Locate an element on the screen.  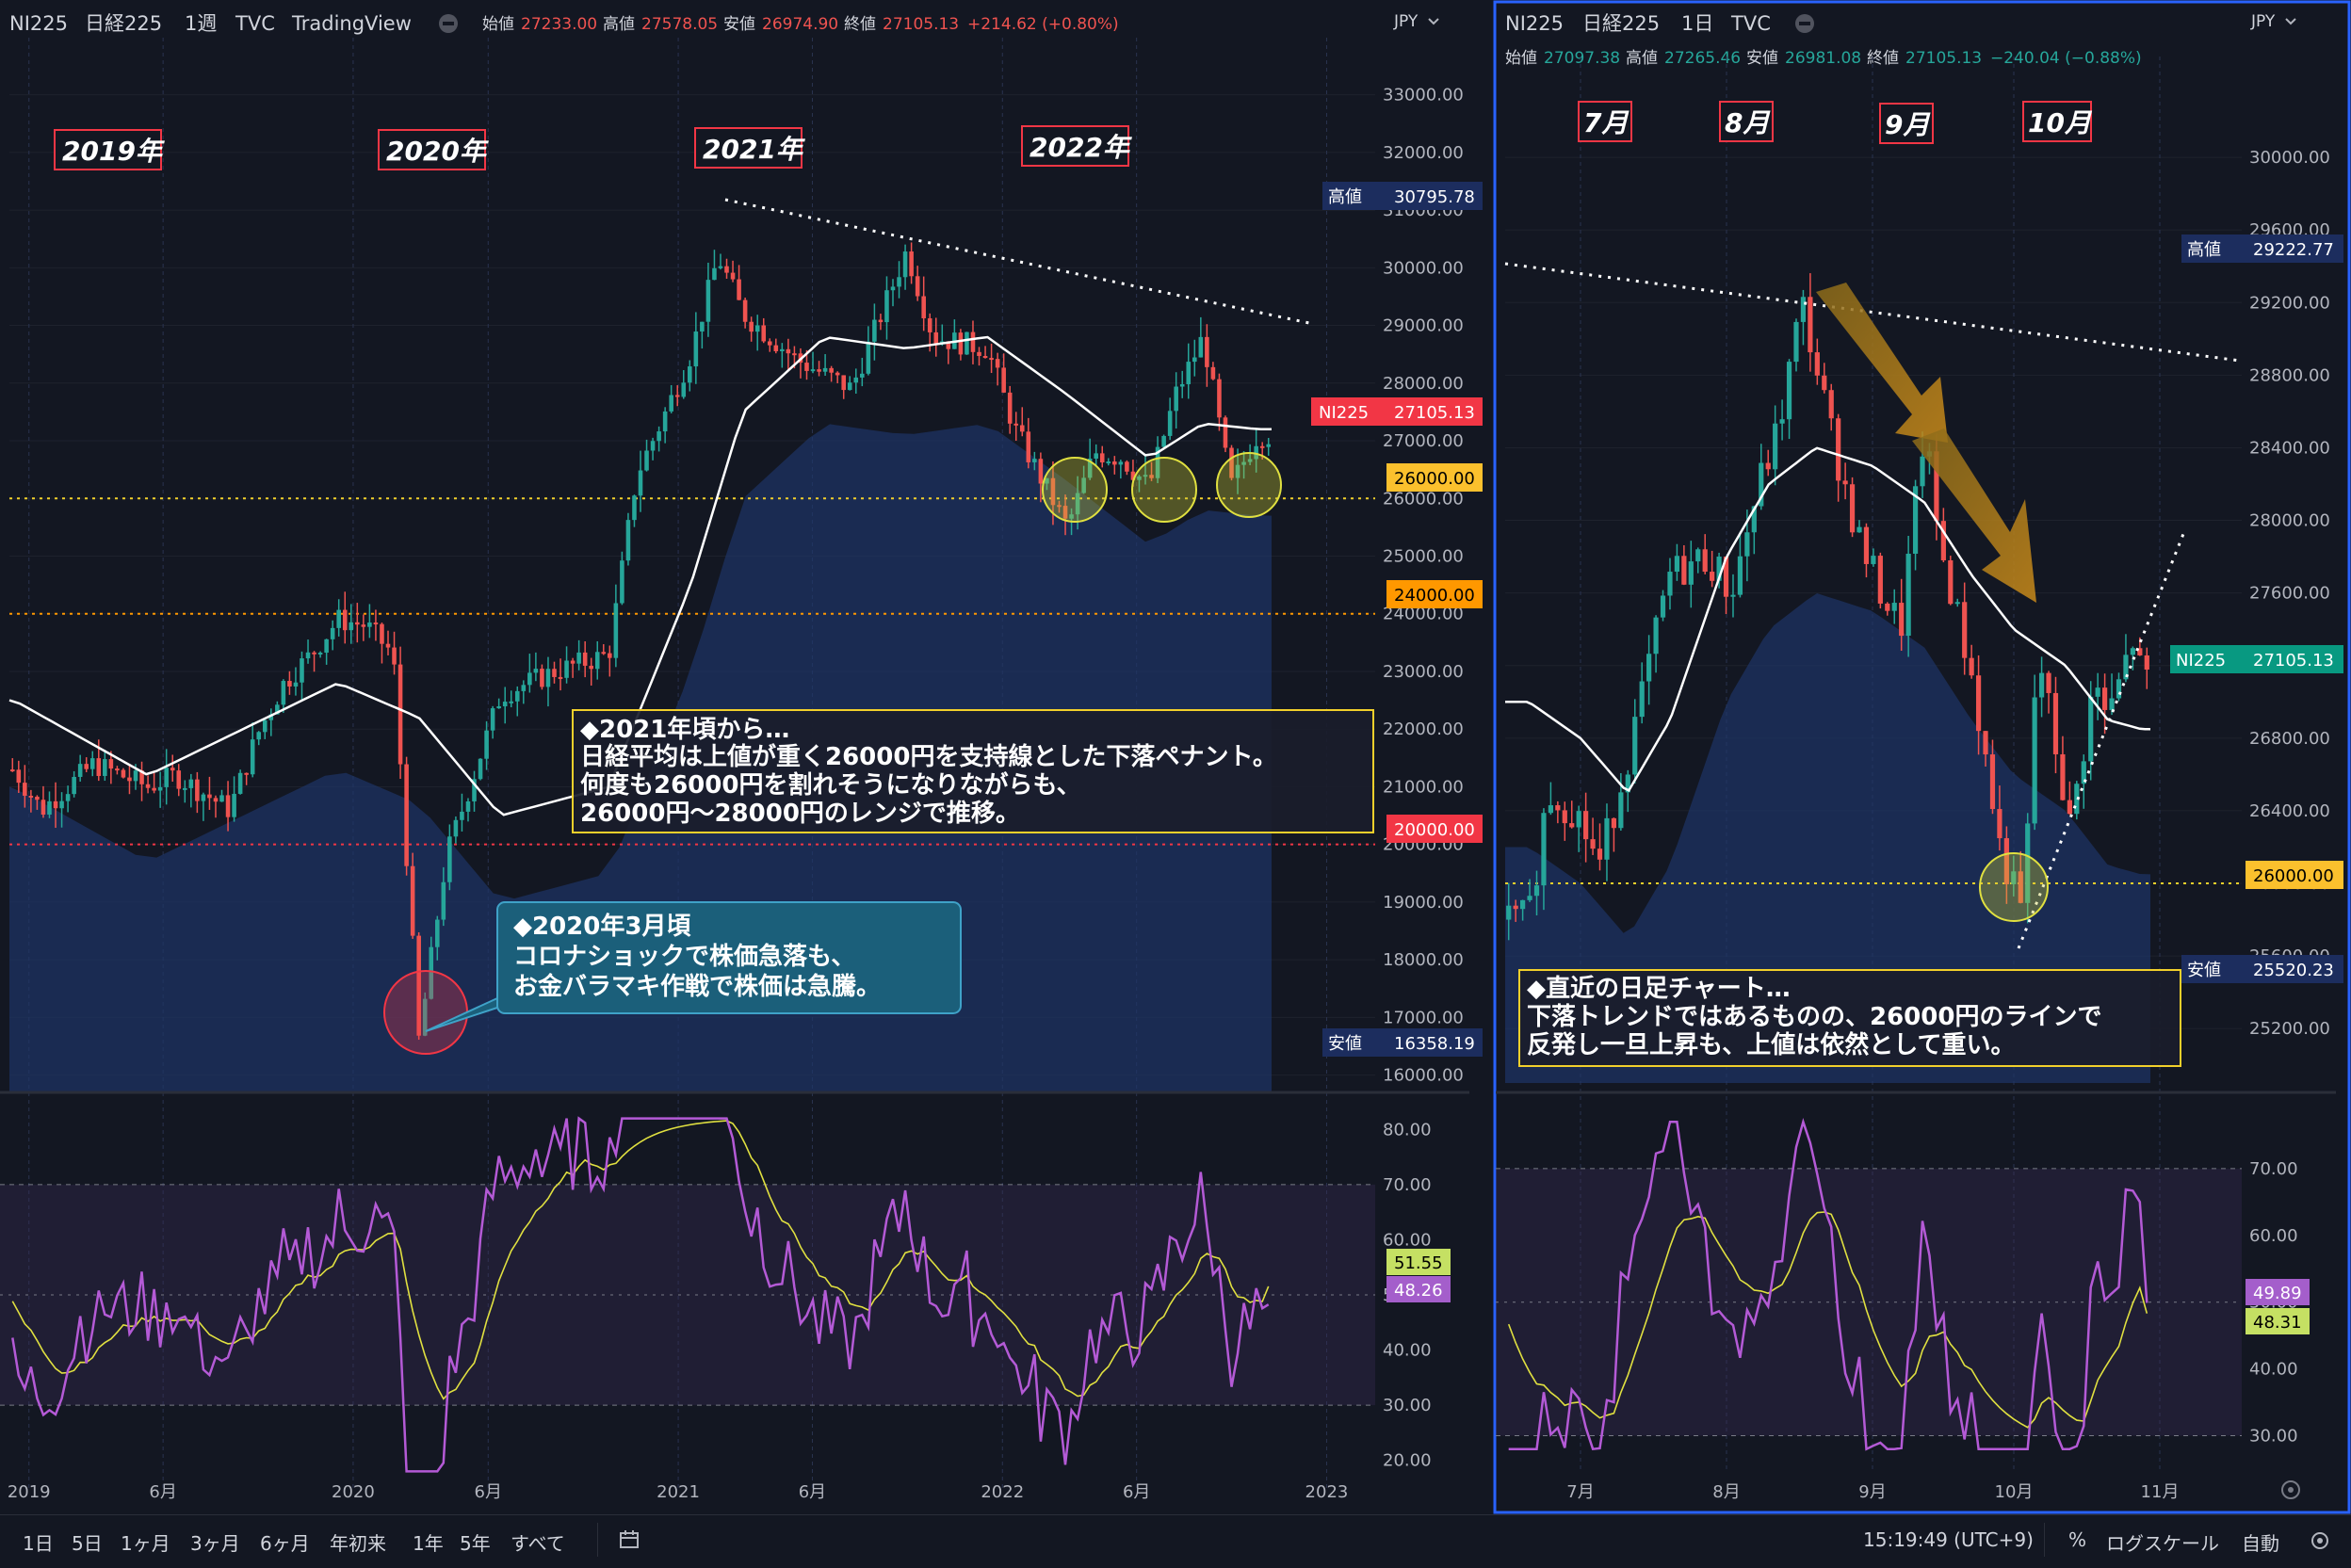
time-tick-label: 6月 is located at coordinates (812, 1492).